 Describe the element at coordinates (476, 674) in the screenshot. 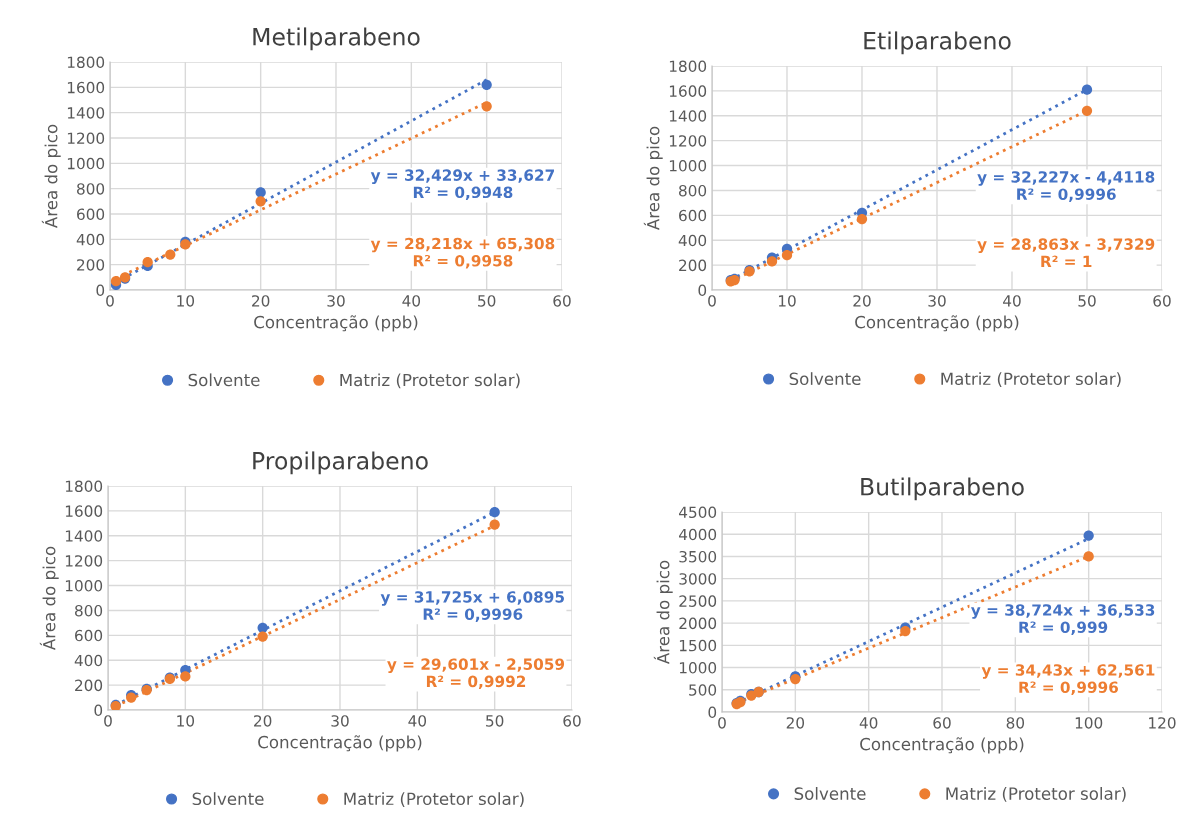

I see `annotation: y = 29,601x - 2,5059 R² = 0,9992` at that location.